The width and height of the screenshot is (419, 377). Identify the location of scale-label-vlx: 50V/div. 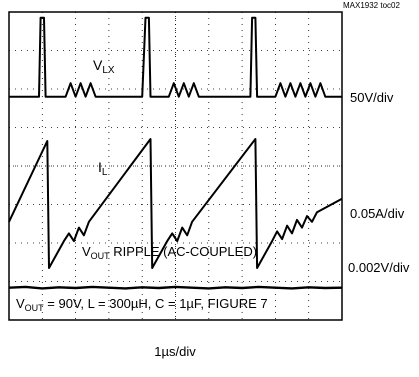
(372, 97).